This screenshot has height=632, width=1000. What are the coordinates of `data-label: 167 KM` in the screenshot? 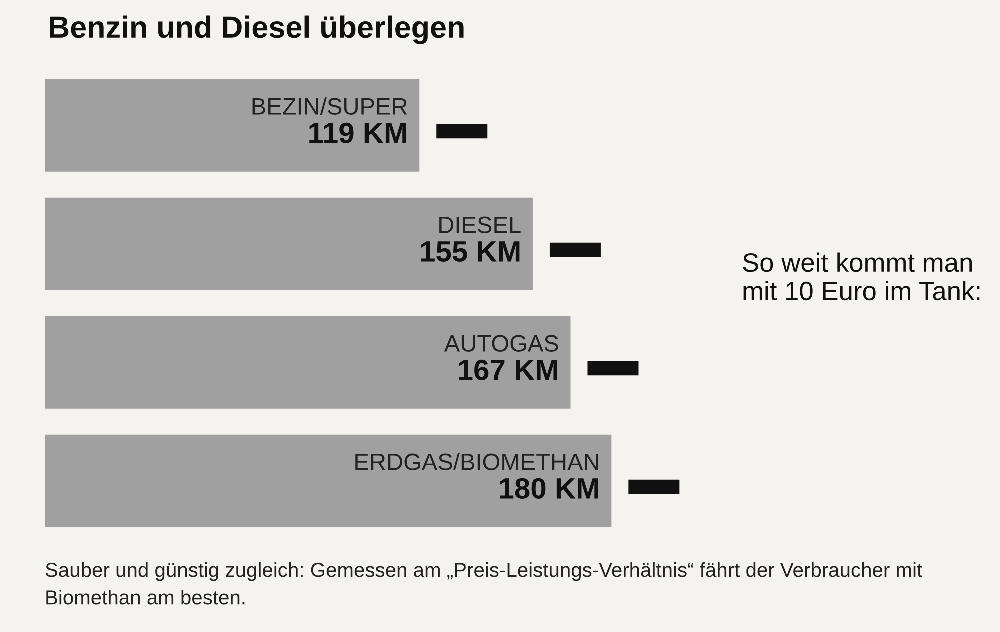 It's located at (508, 370).